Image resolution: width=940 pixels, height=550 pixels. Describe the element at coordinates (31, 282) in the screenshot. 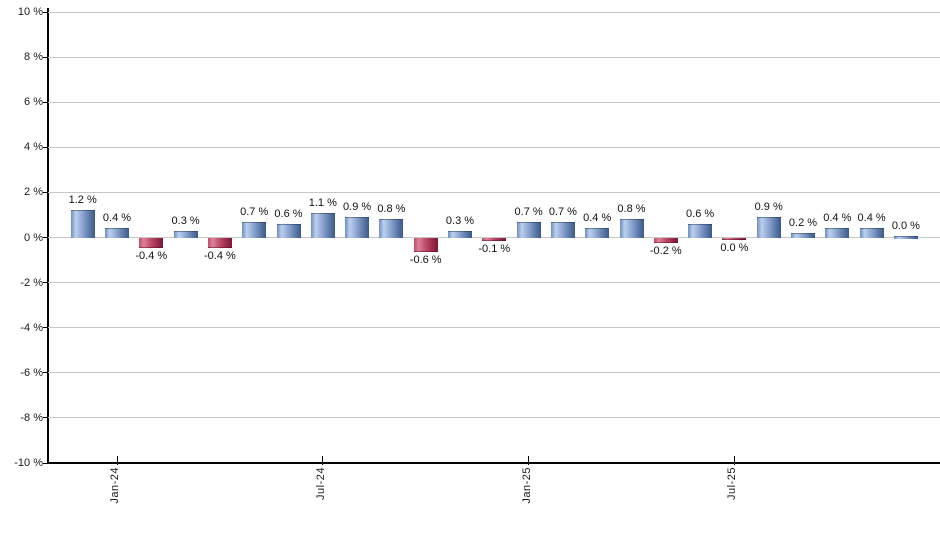

I see `y-tick-label: -2 %` at that location.